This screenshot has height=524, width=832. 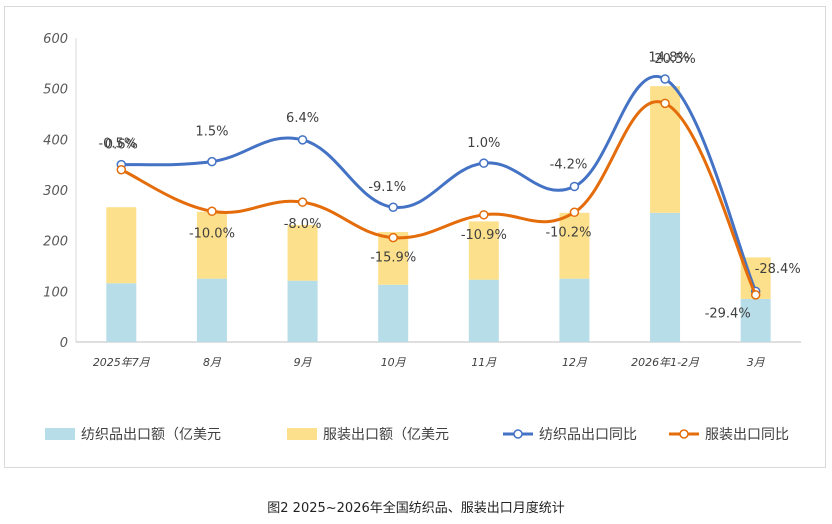 What do you see at coordinates (483, 143) in the screenshot?
I see `textile-yoy-label: 1.0%` at bounding box center [483, 143].